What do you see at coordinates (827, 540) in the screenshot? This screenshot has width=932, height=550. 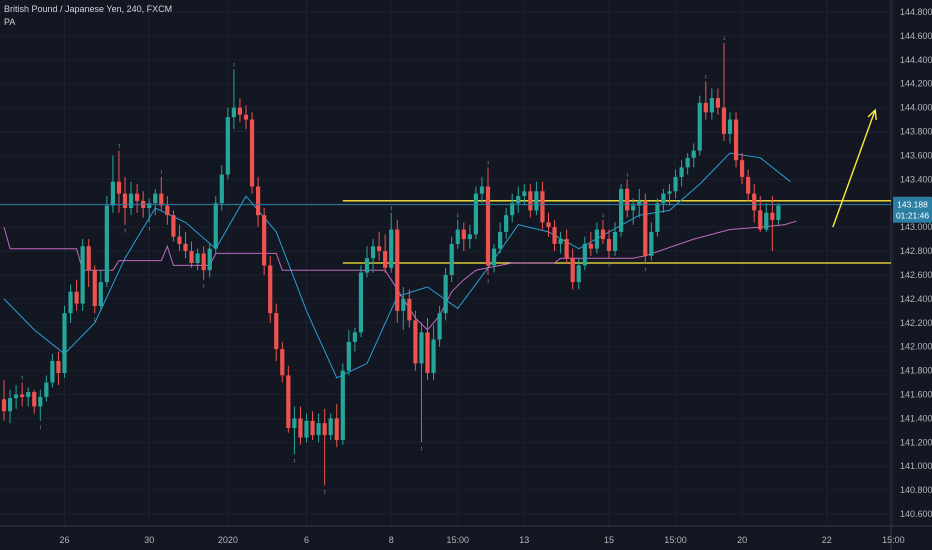 I see `time-tick-label: 22` at bounding box center [827, 540].